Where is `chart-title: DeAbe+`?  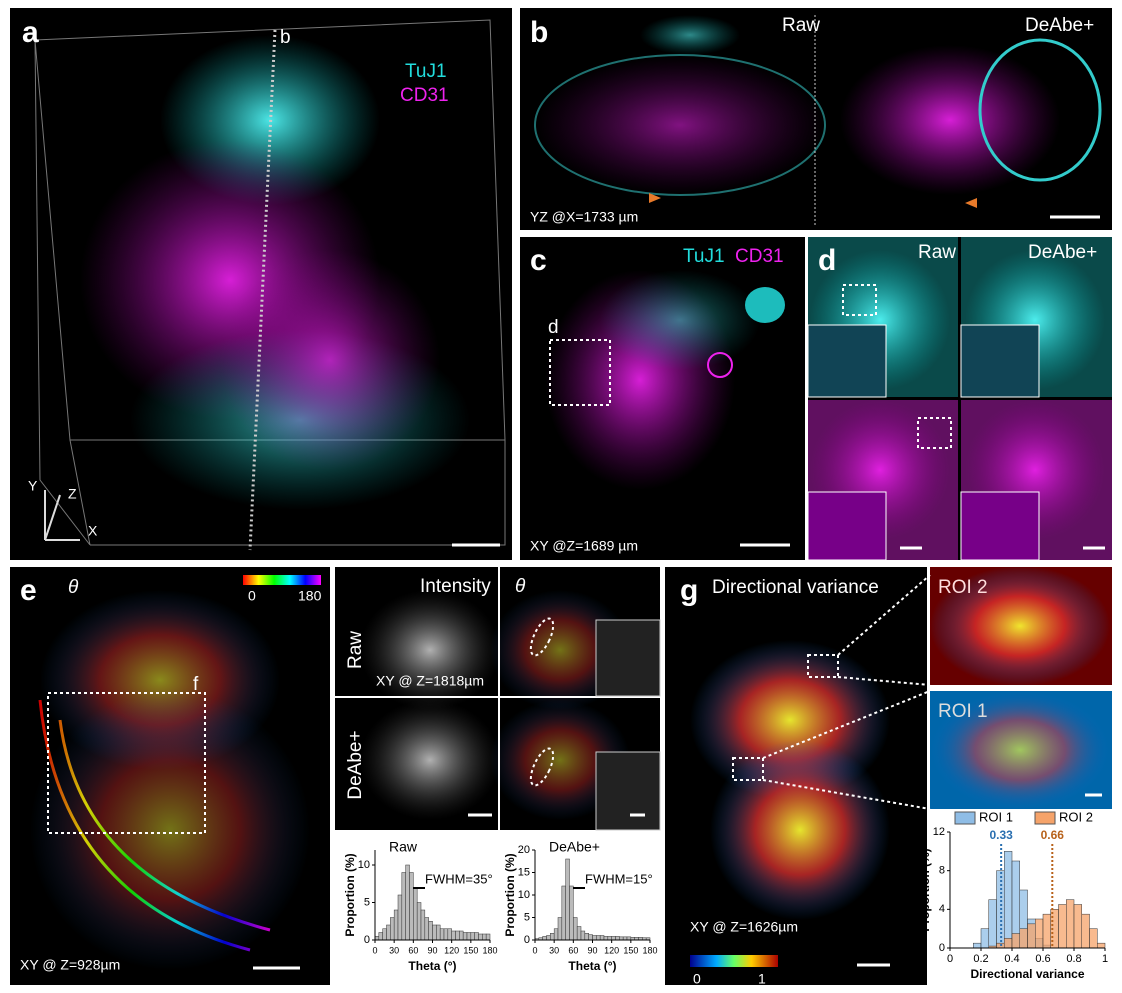 chart-title: DeAbe+ is located at coordinates (574, 847).